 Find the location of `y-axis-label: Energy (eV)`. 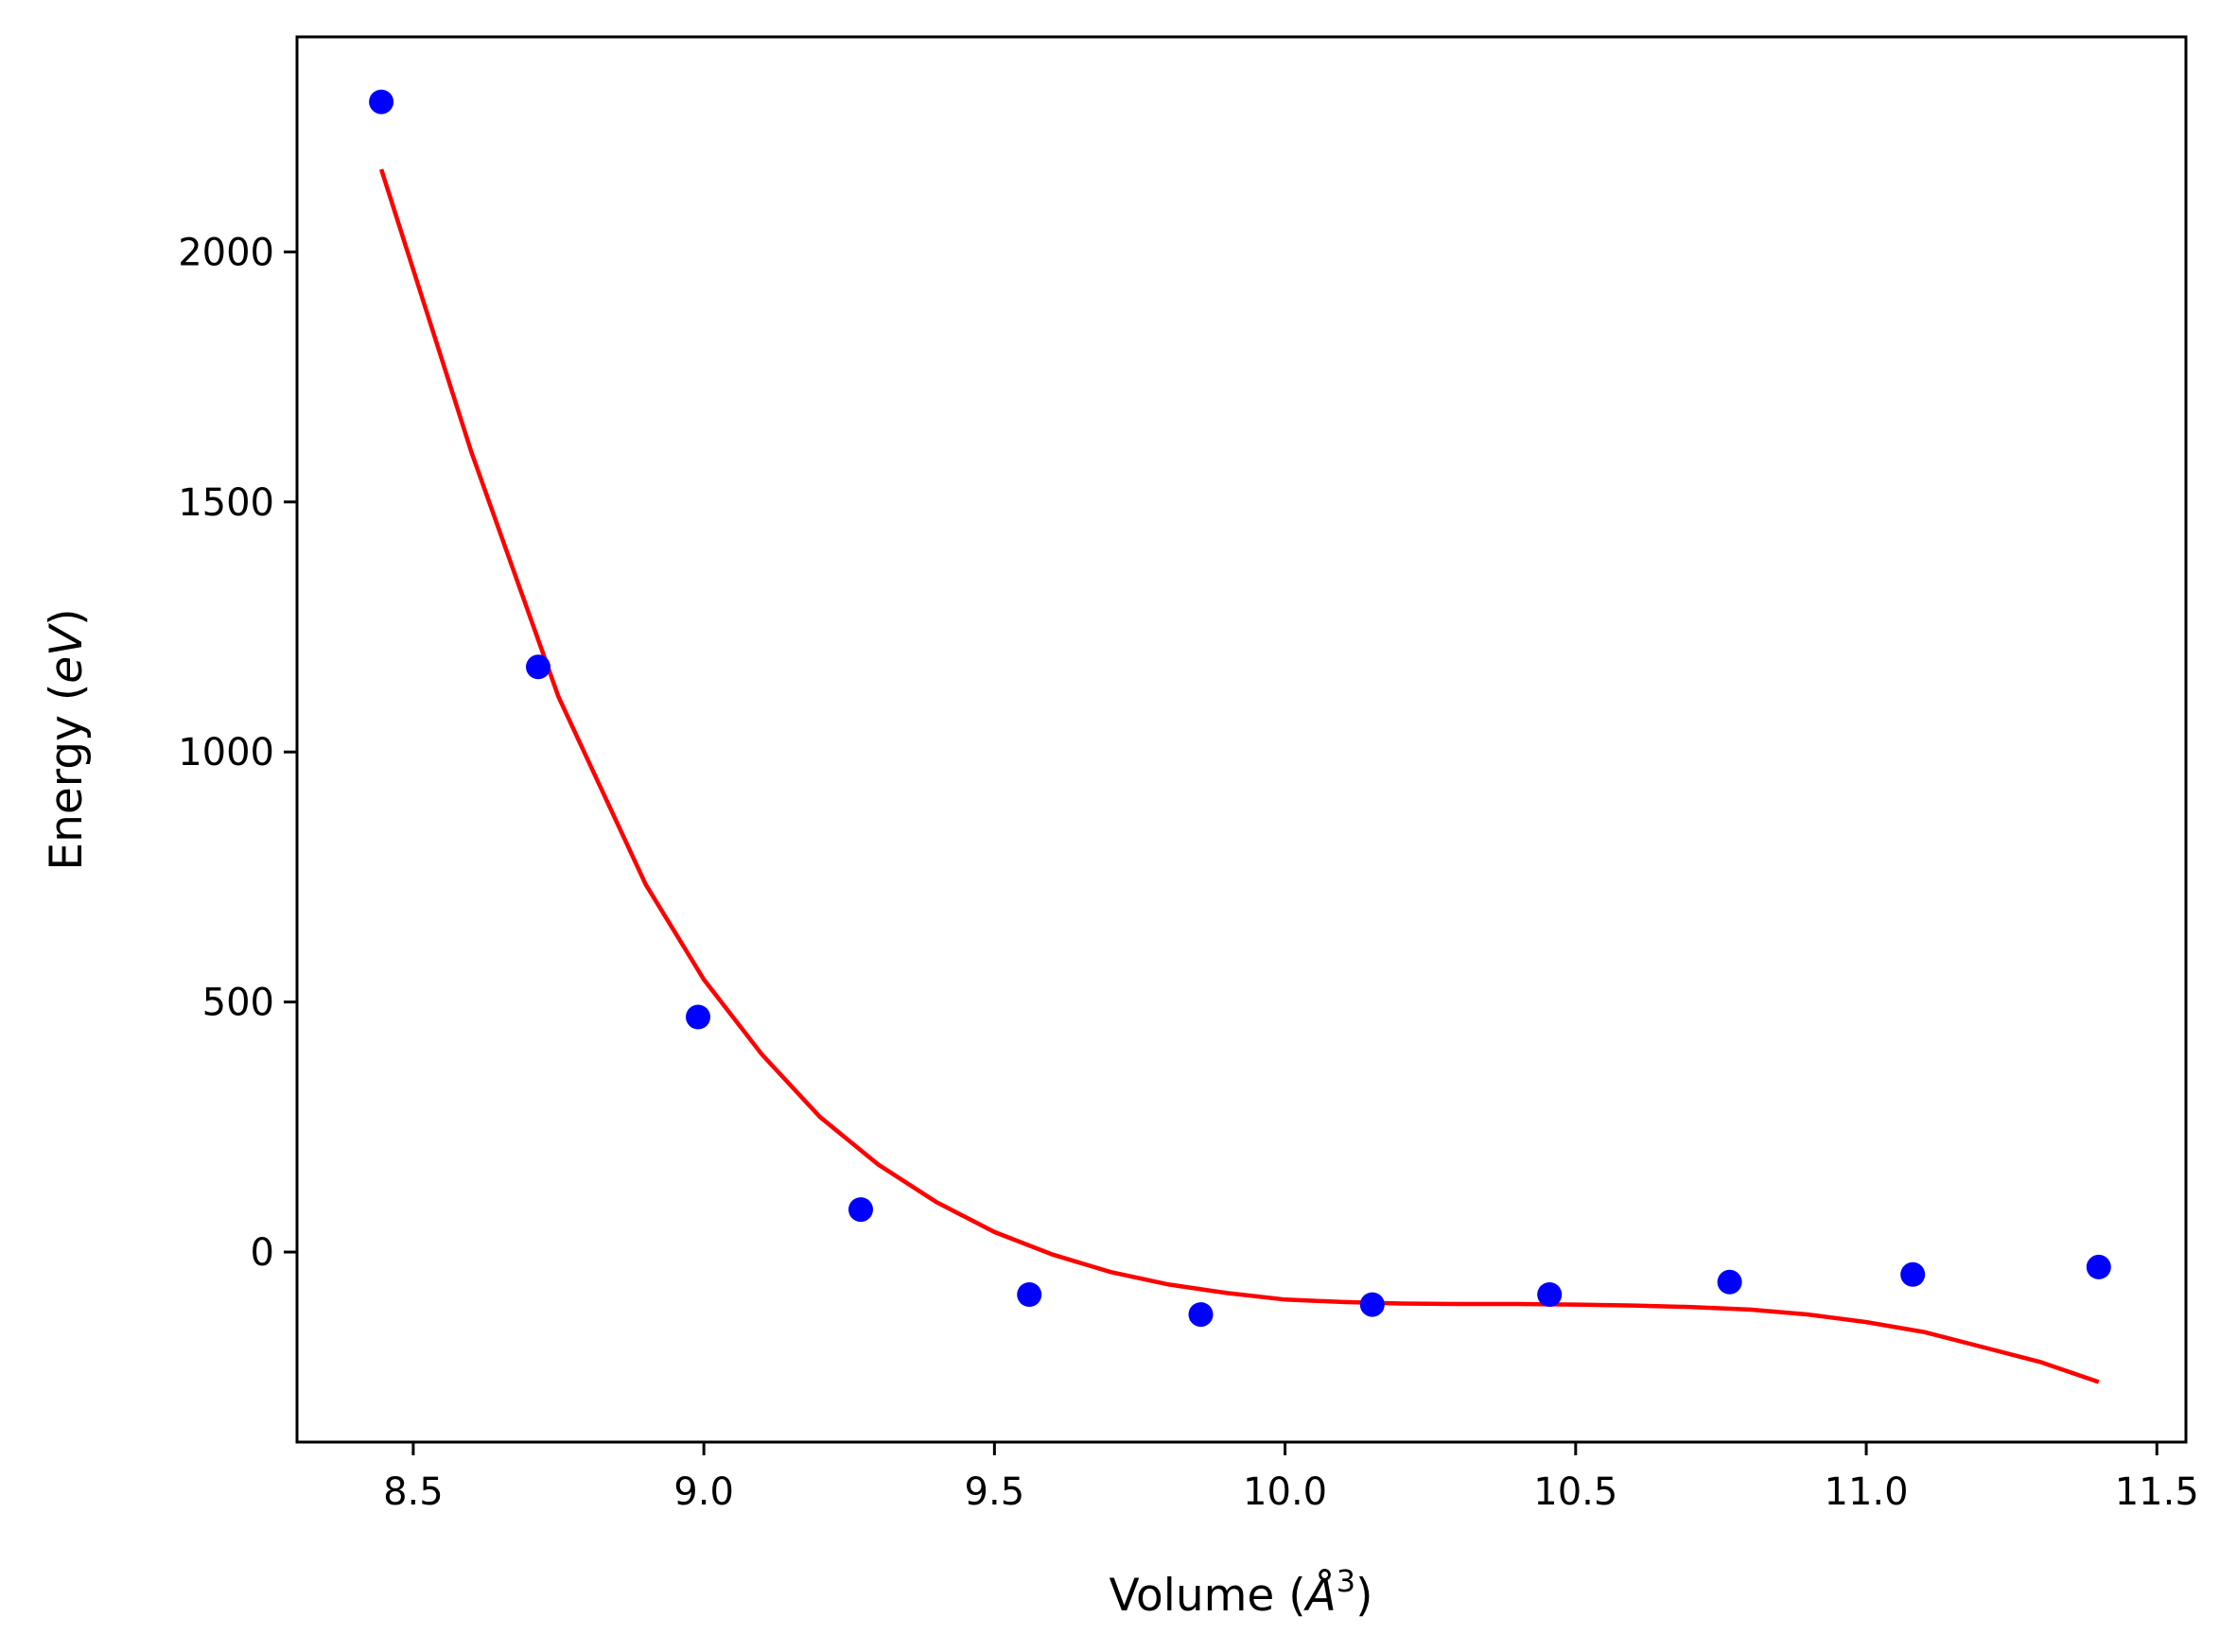

y-axis-label: Energy (eV) is located at coordinates (67, 739).